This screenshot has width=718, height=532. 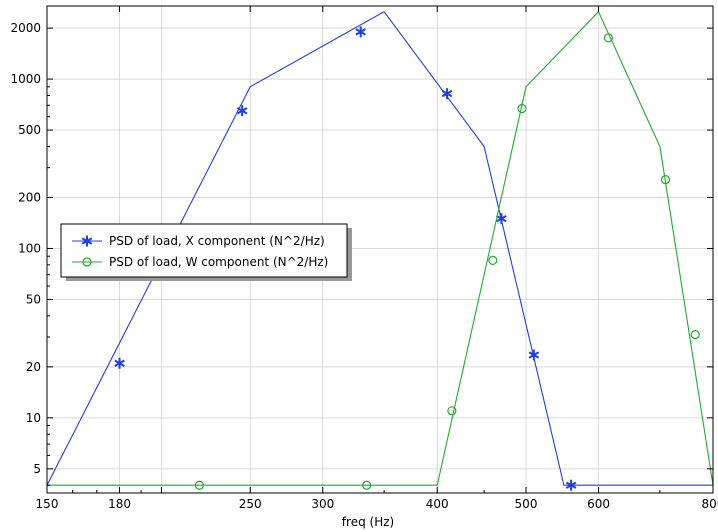 What do you see at coordinates (29, 130) in the screenshot?
I see `y-tick-label: 500` at bounding box center [29, 130].